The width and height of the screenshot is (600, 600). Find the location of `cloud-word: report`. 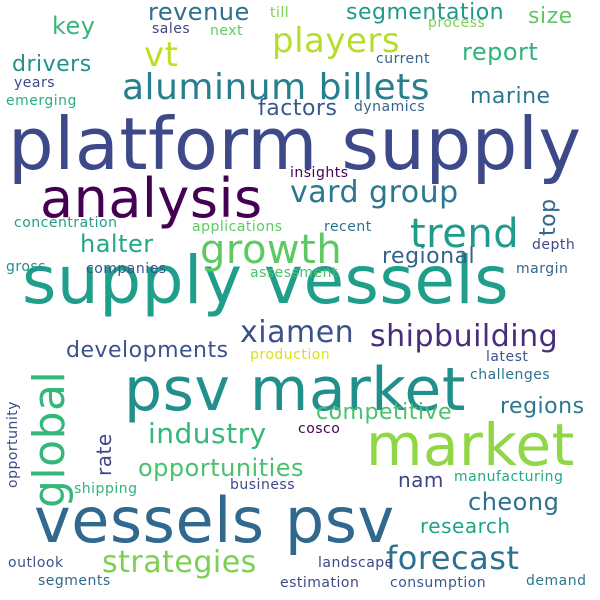

cloud-word: report is located at coordinates (500, 52).